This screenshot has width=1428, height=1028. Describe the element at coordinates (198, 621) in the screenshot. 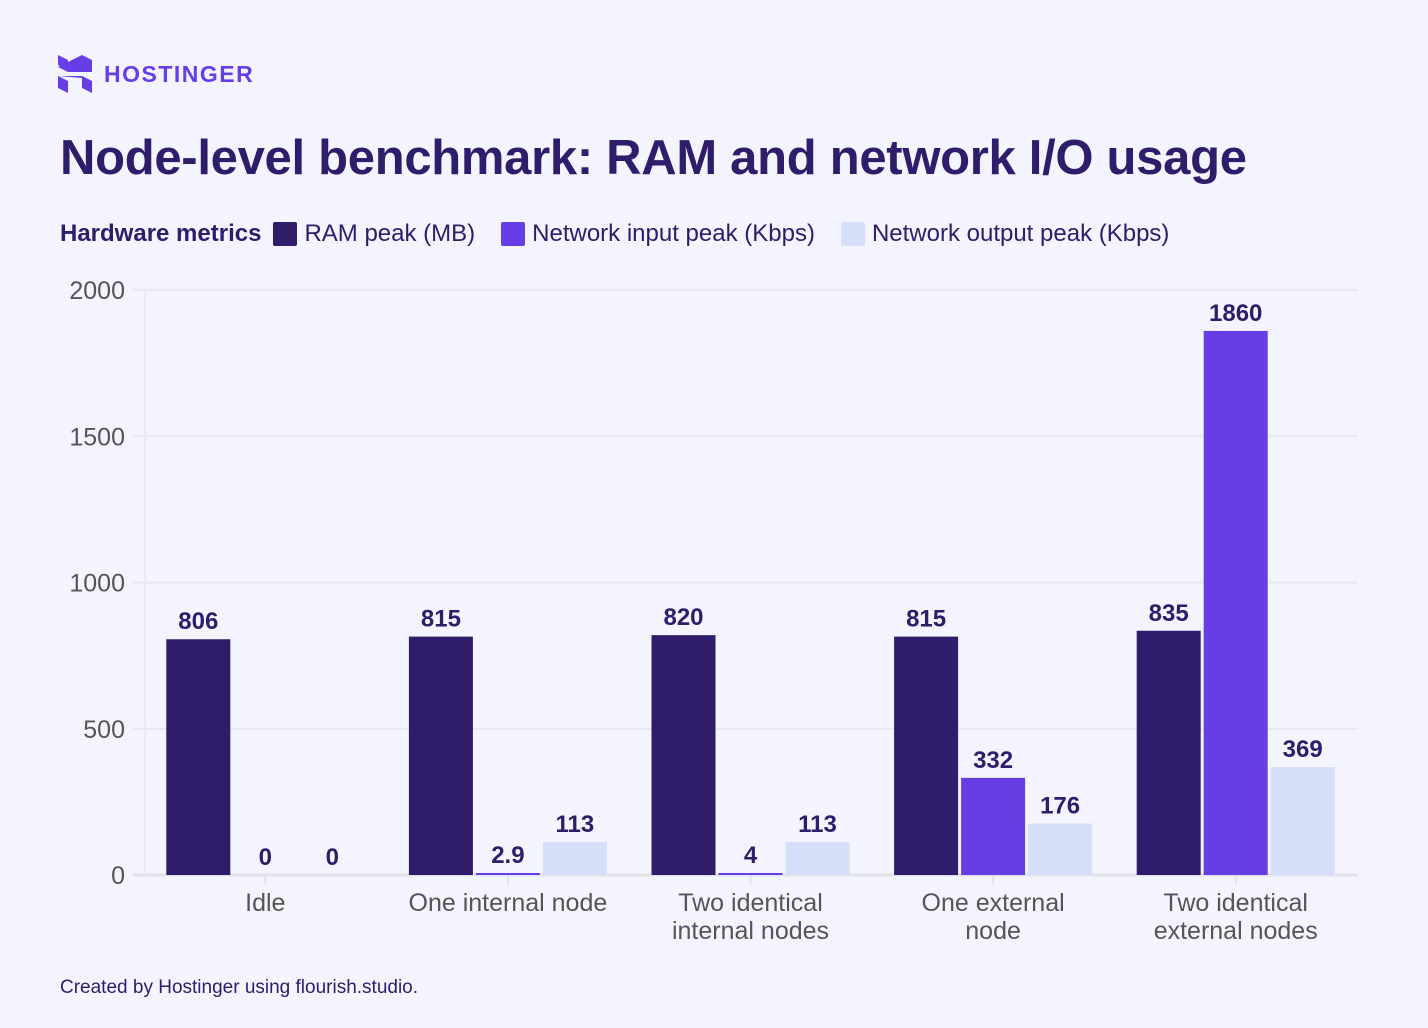

I see `data-label: 806` at that location.